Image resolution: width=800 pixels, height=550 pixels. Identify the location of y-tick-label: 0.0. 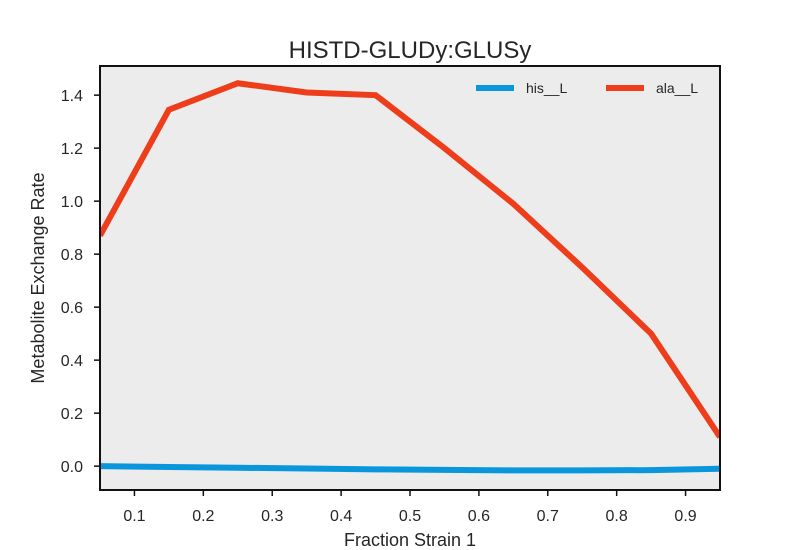
(72, 467).